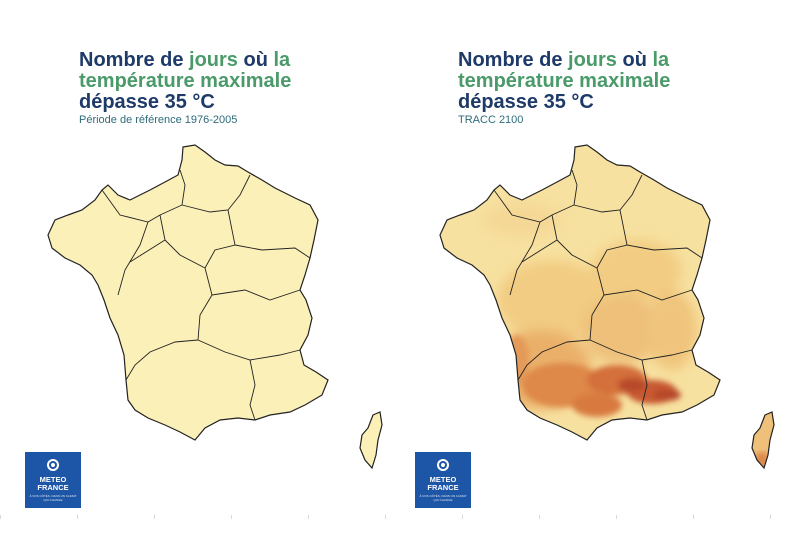 Image resolution: width=800 pixels, height=550 pixels. What do you see at coordinates (158, 120) in the screenshot?
I see `map-subtitle: Période de référence 1976-2005` at bounding box center [158, 120].